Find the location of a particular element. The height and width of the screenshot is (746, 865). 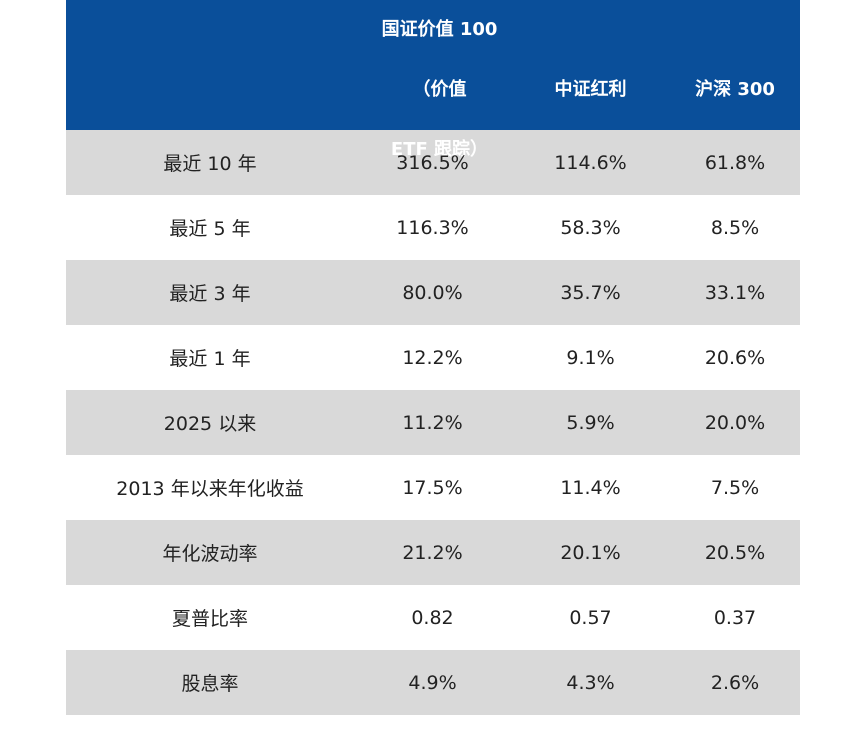

table-row: 最近 1 年 12.2% 9.1% 20.6% is located at coordinates (433, 357).